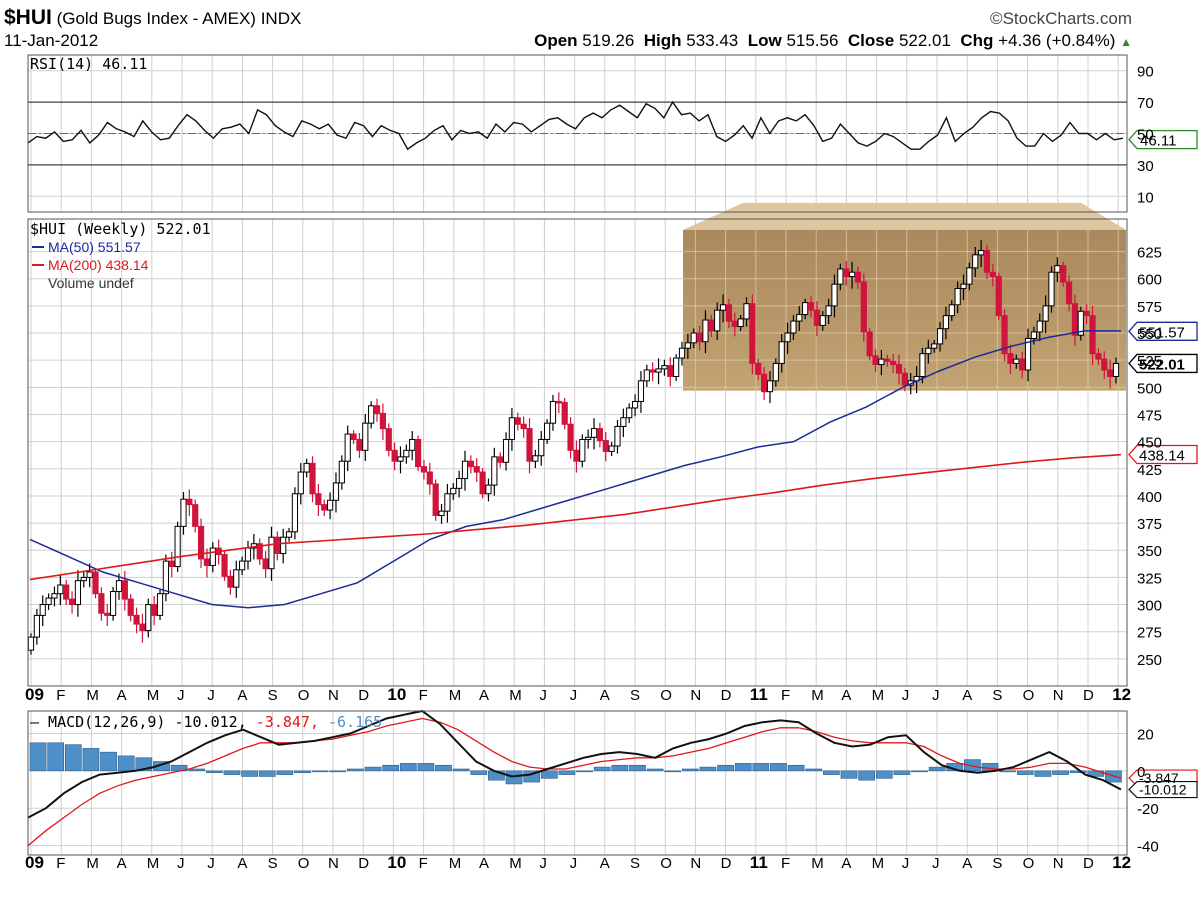 The image size is (1204, 907). I want to click on close-value-tag, so click(1163, 363).